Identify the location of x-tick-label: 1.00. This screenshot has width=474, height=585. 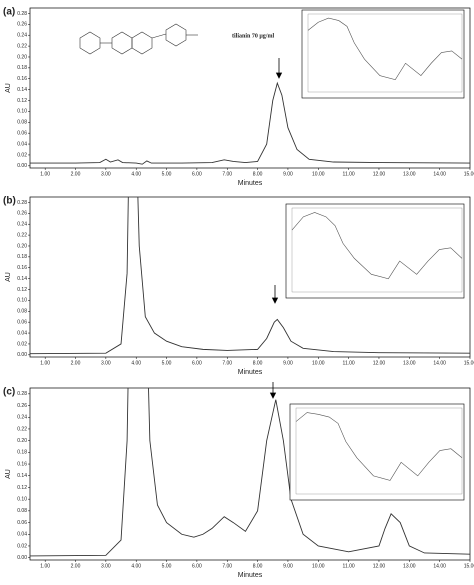
(45, 363).